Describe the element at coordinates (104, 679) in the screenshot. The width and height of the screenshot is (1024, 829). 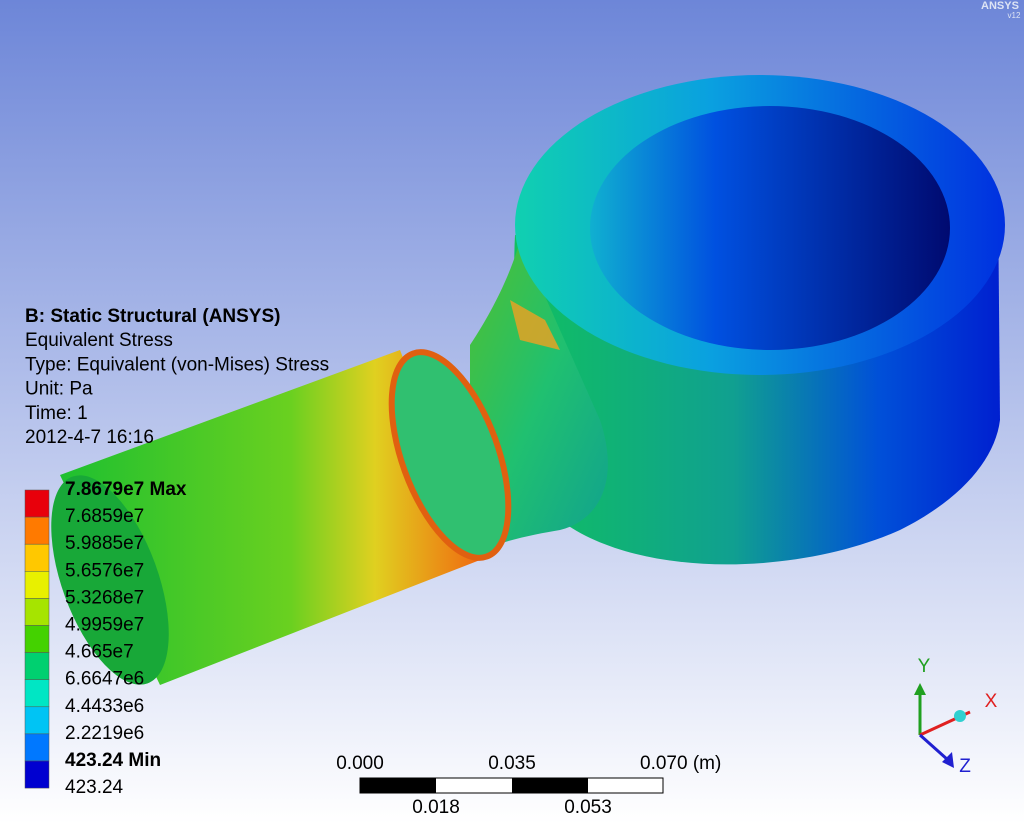
I see `legend-label: 6.6647e6` at that location.